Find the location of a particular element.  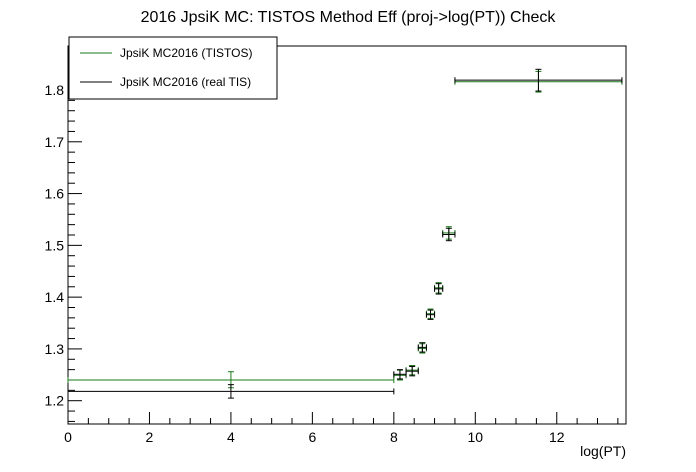

x-tick-label: 2 is located at coordinates (150, 437).